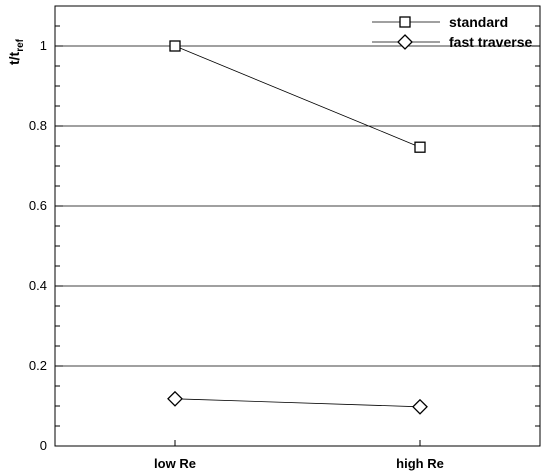 The image size is (550, 475). I want to click on y-axis-label-main: t/t, so click(14, 58).